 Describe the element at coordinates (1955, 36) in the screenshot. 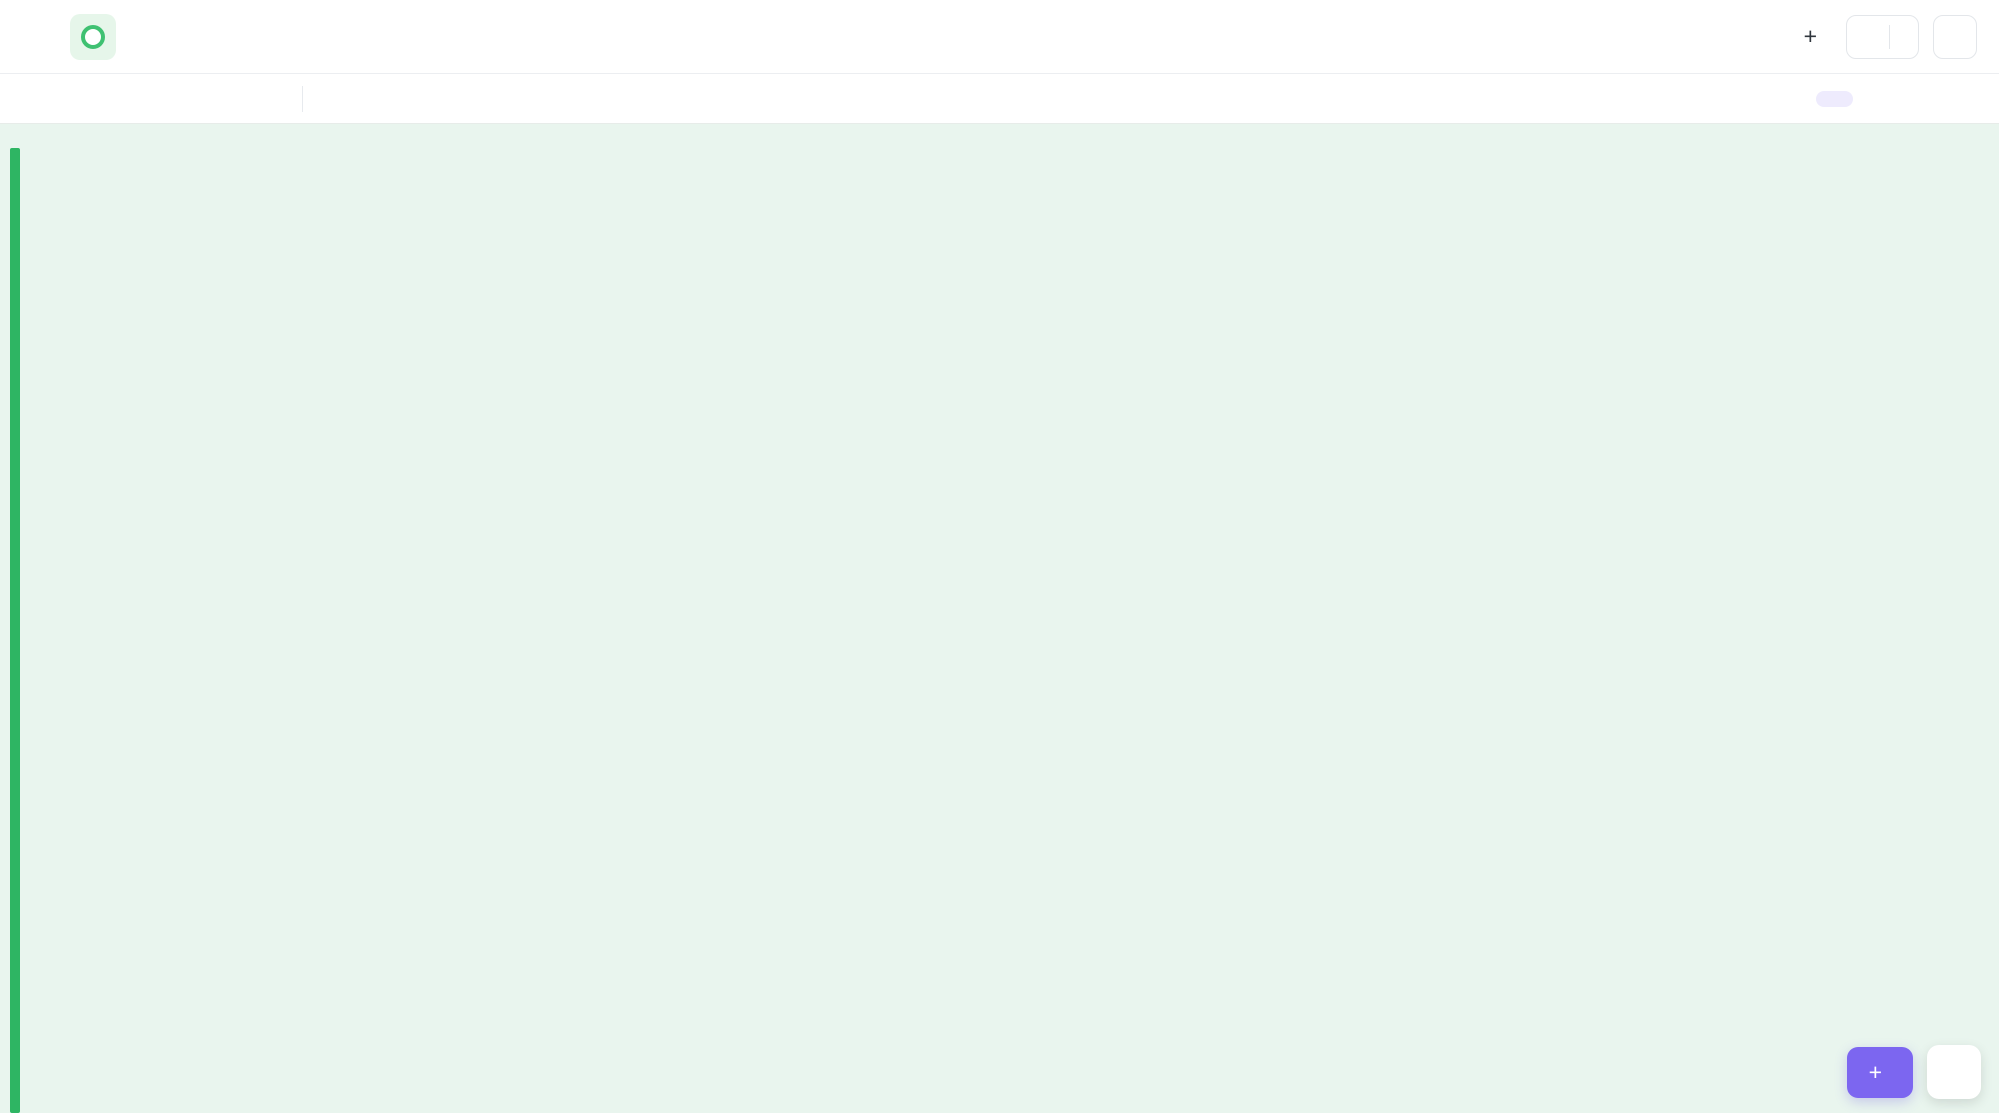

I see `share-button` at that location.